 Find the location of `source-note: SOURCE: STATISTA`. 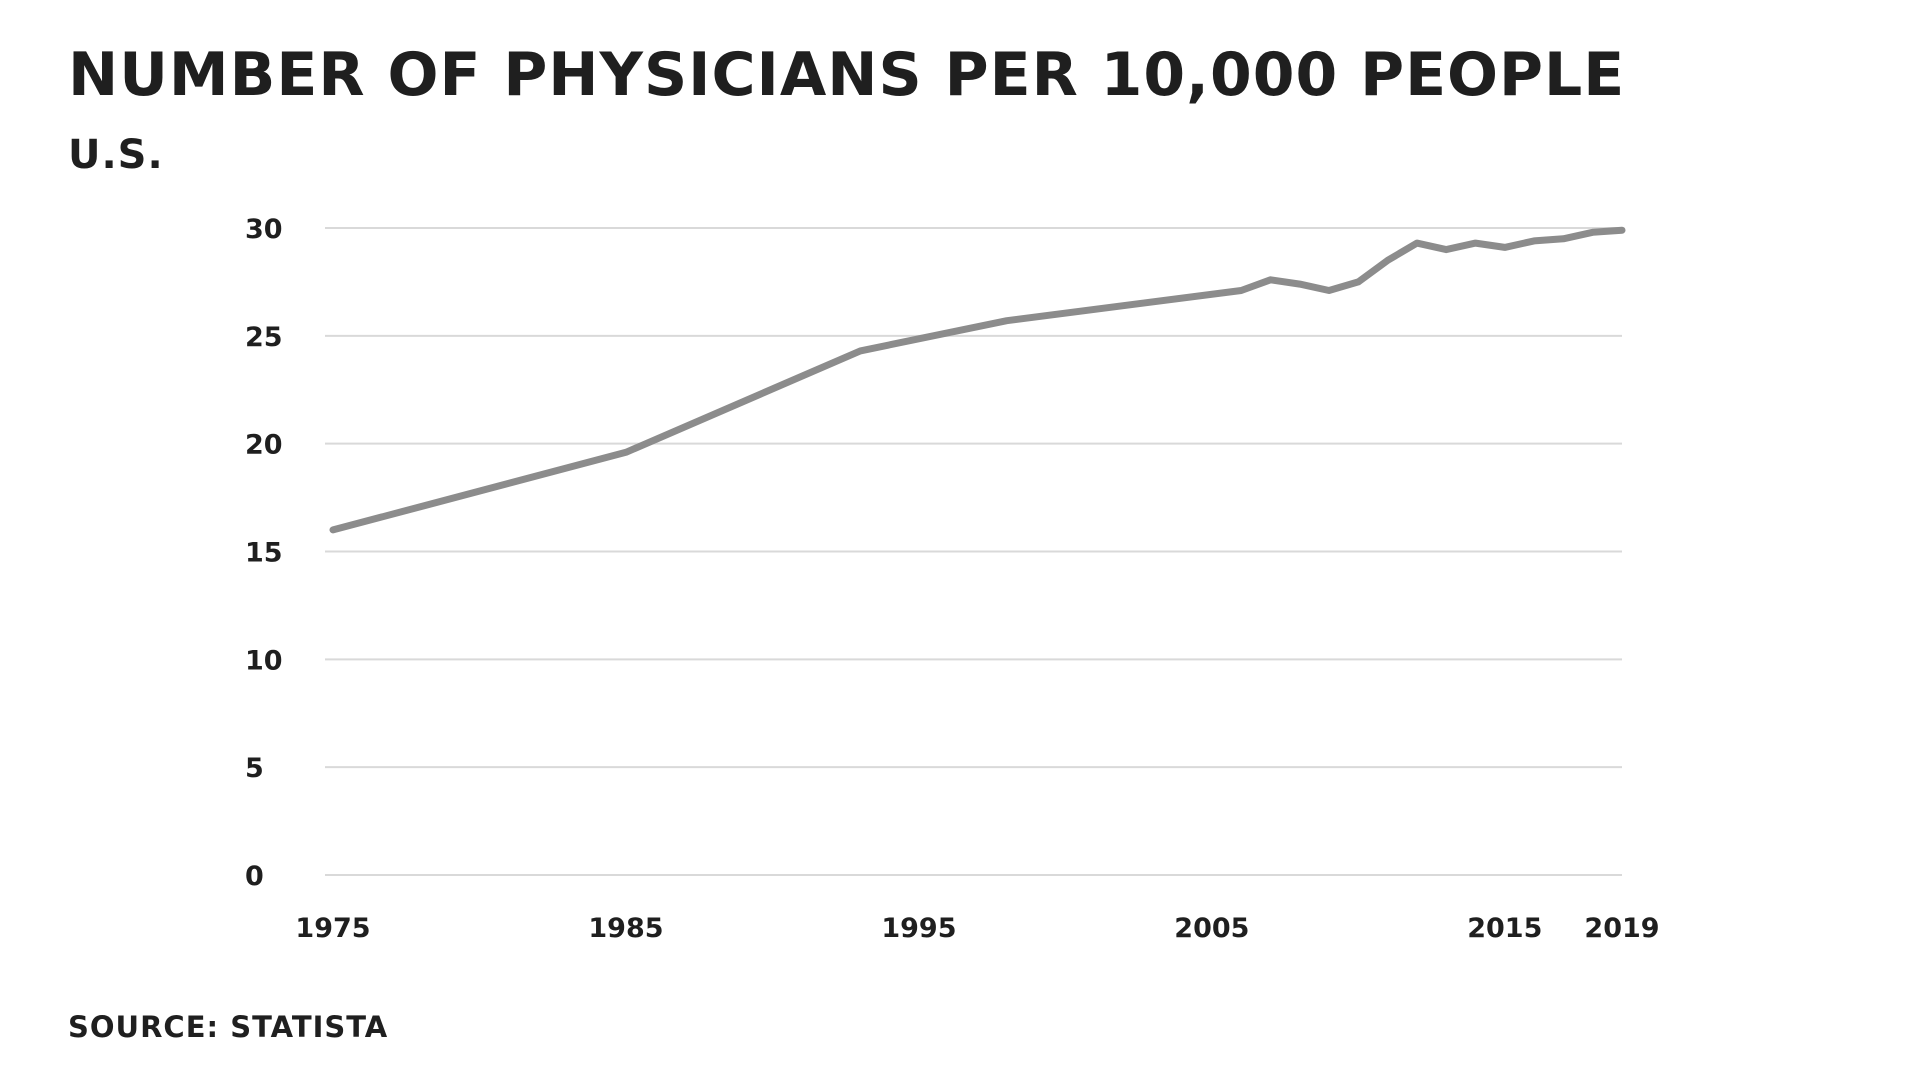

source-note: SOURCE: STATISTA is located at coordinates (228, 1027).